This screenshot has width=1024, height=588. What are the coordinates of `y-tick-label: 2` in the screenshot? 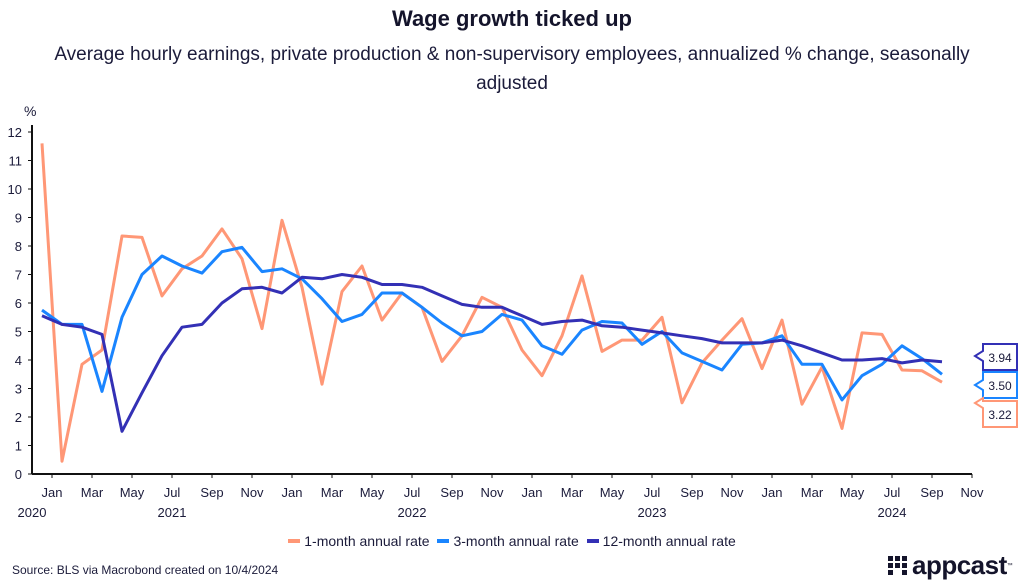 It's located at (18, 417).